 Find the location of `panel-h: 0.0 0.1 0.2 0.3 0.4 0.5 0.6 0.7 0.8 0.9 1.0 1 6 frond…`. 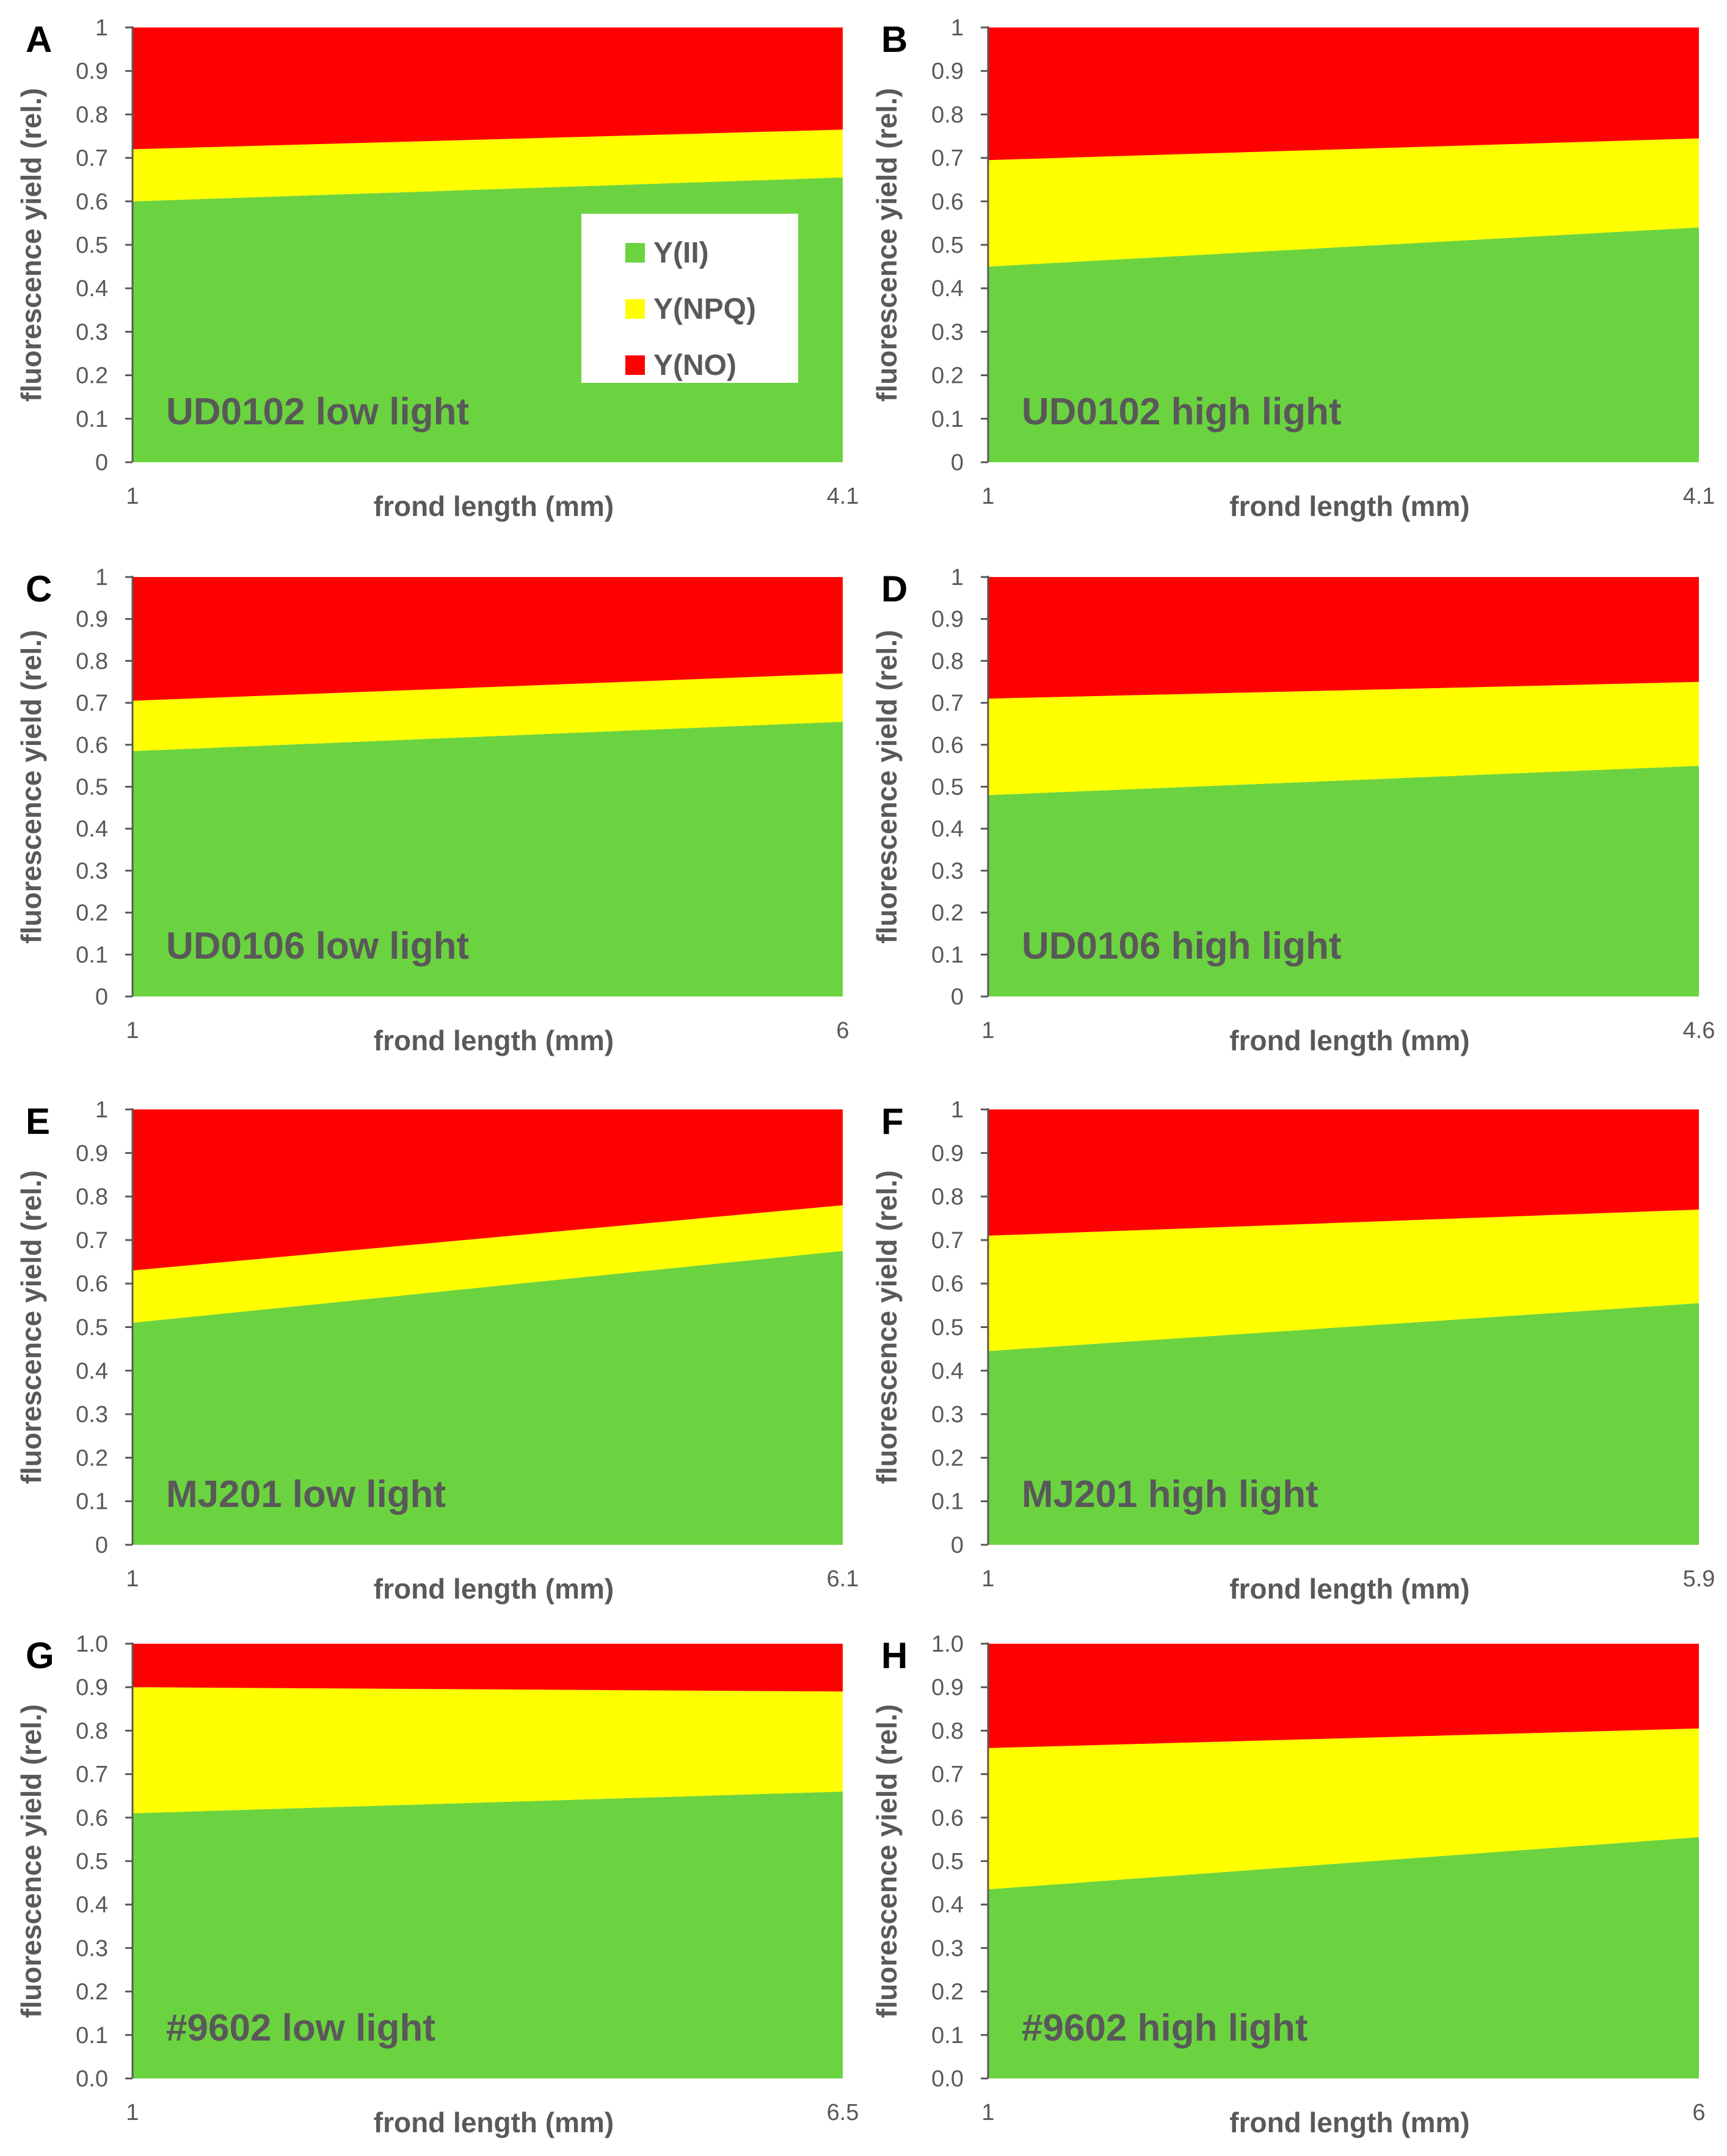

panel-h: 0.0 0.1 0.2 0.3 0.4 0.5 0.6 0.7 0.8 0.9 1.0 1 6 frond… is located at coordinates (1288, 1885).